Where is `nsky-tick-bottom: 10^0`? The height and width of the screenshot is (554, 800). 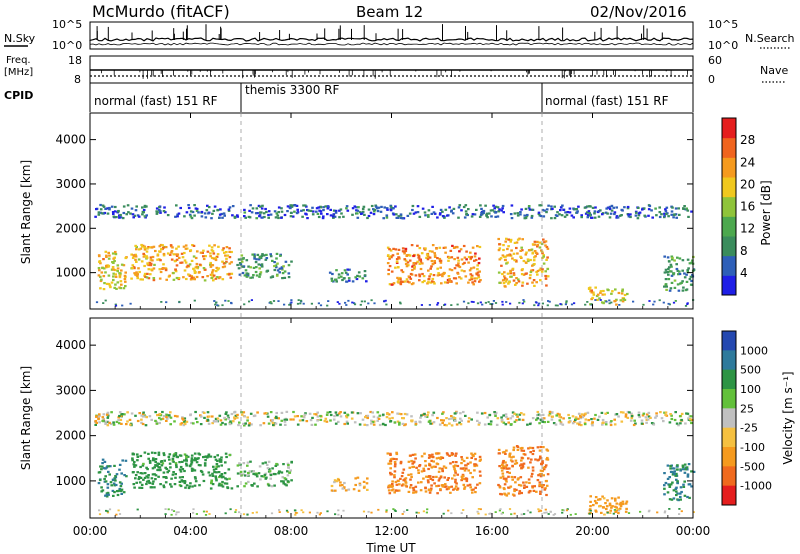 nsky-tick-bottom: 10^0 is located at coordinates (67, 45).